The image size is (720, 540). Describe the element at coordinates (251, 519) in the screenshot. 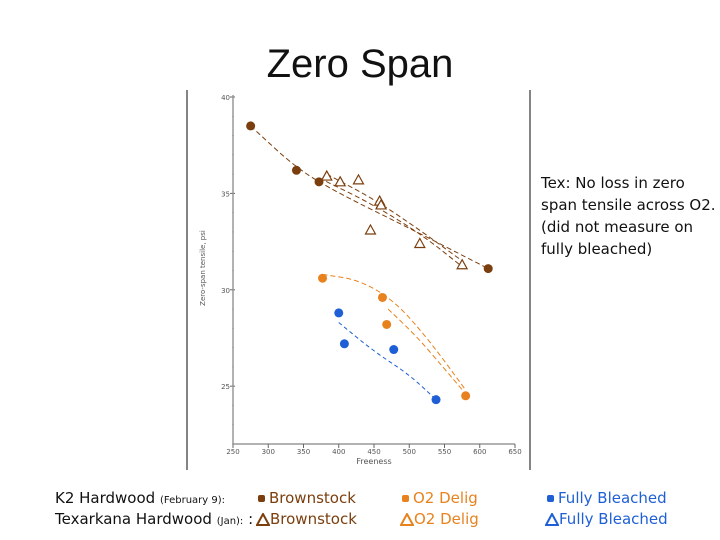

I see `legend-tex-sep: :` at that location.